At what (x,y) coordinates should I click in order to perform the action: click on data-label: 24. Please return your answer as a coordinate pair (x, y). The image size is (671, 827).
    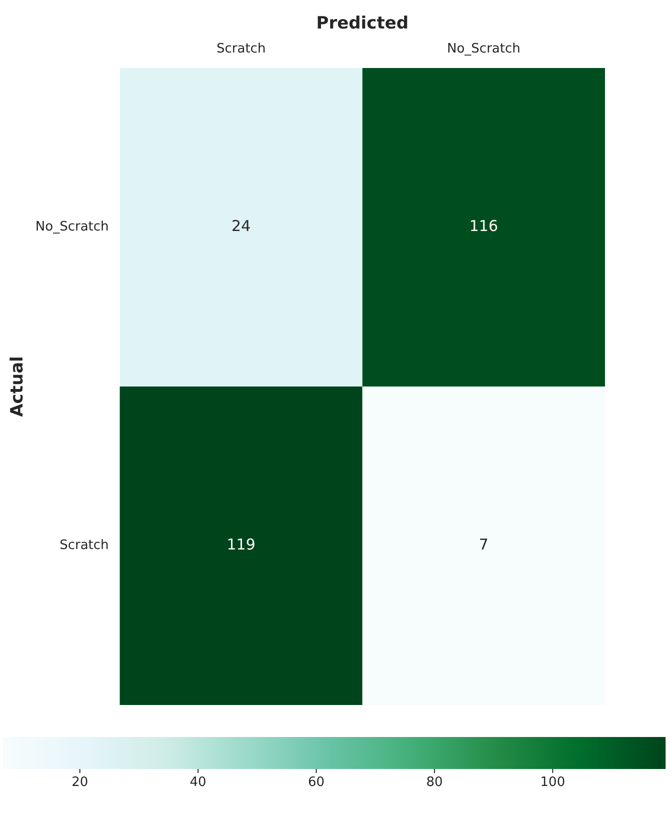
    Looking at the image, I should click on (241, 226).